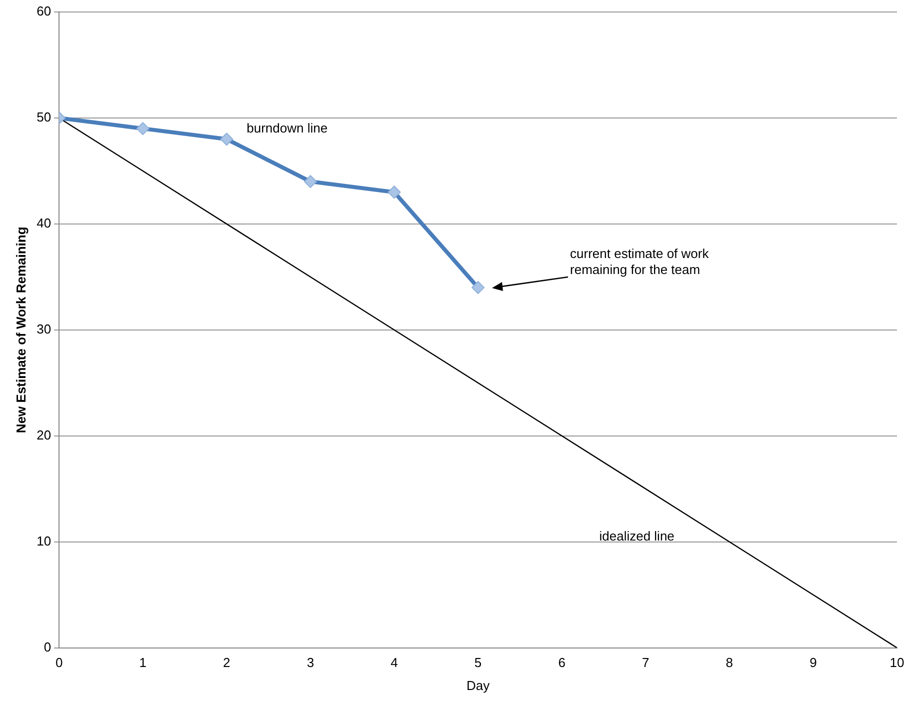  I want to click on x-tick-label: 8, so click(730, 662).